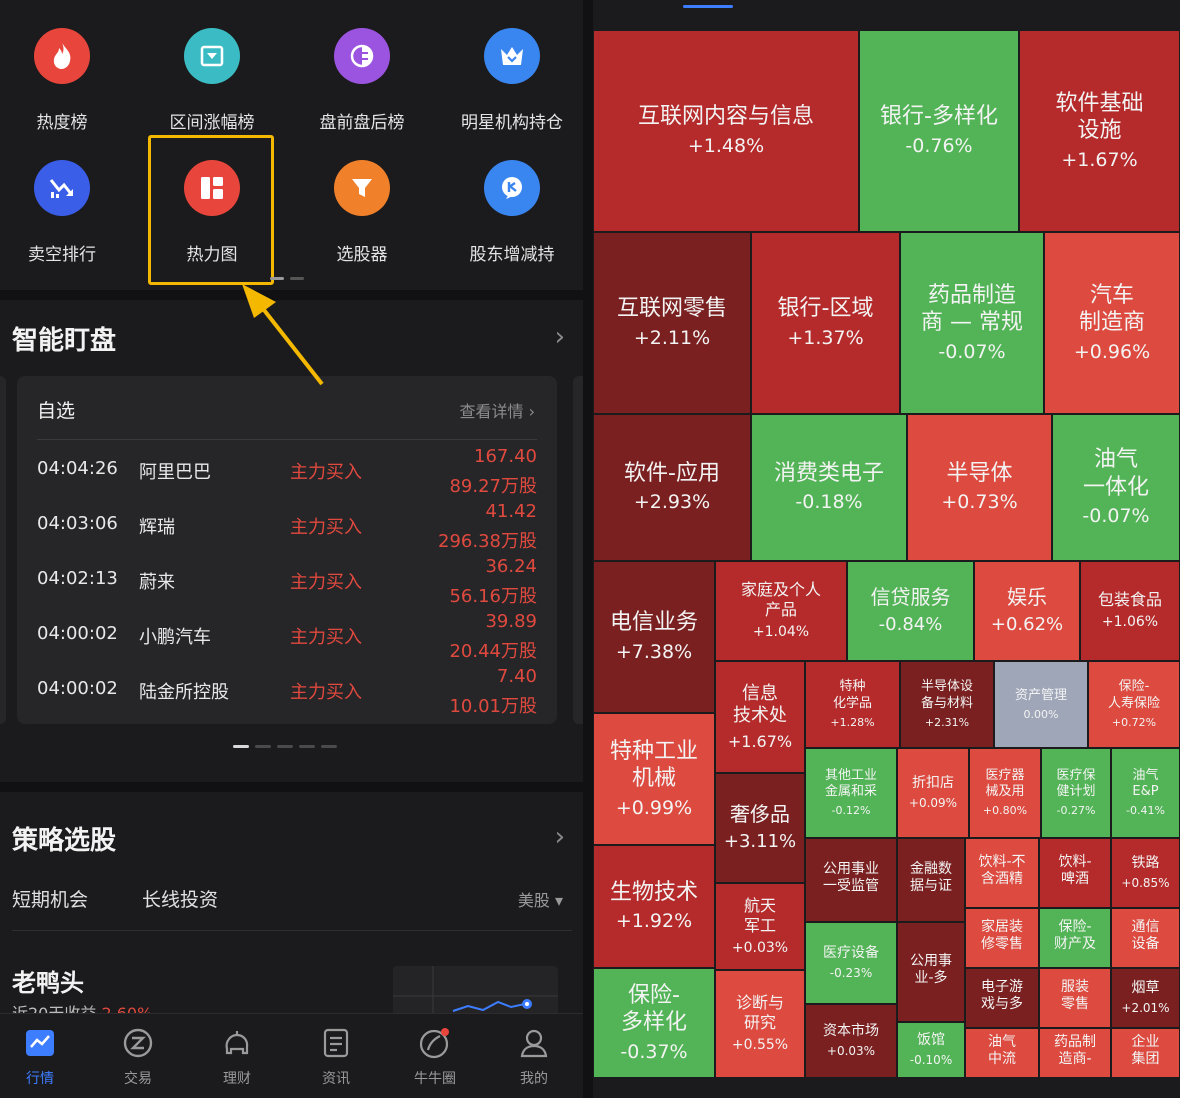 Image resolution: width=1180 pixels, height=1098 pixels. Describe the element at coordinates (287, 471) in the screenshot. I see `list-item: 04:04:26 阿里巴巴 主力买入 167.40 89.27万股` at that location.